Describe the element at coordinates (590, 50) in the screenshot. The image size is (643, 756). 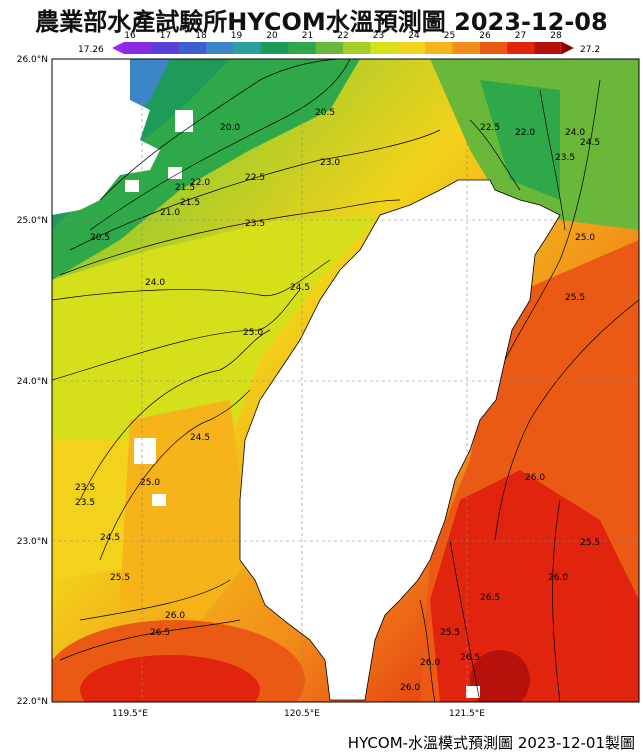
I see `colorbar-max-label: 27.2` at that location.